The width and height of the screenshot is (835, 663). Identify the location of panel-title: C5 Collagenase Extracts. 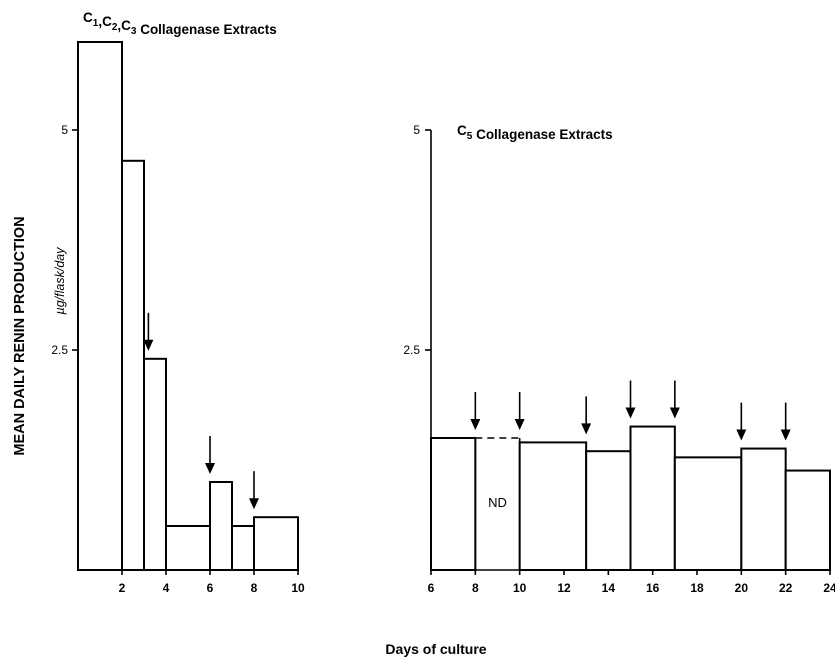
(535, 132).